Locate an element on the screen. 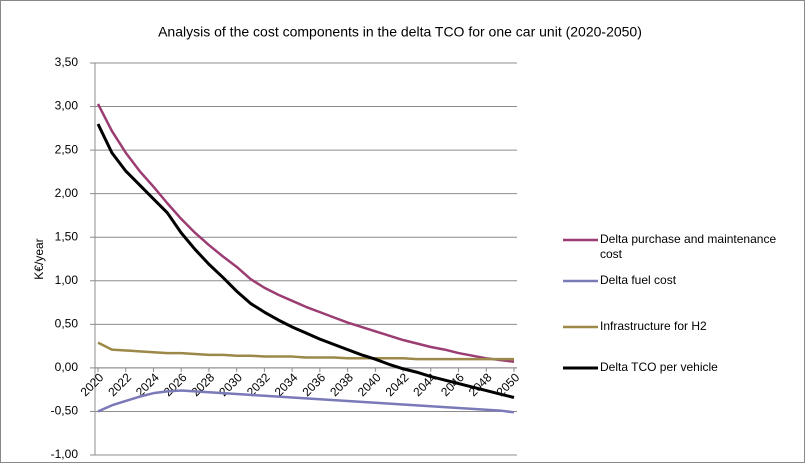 The height and width of the screenshot is (463, 805). legend-label: Delta TCO per vehicle is located at coordinates (659, 367).